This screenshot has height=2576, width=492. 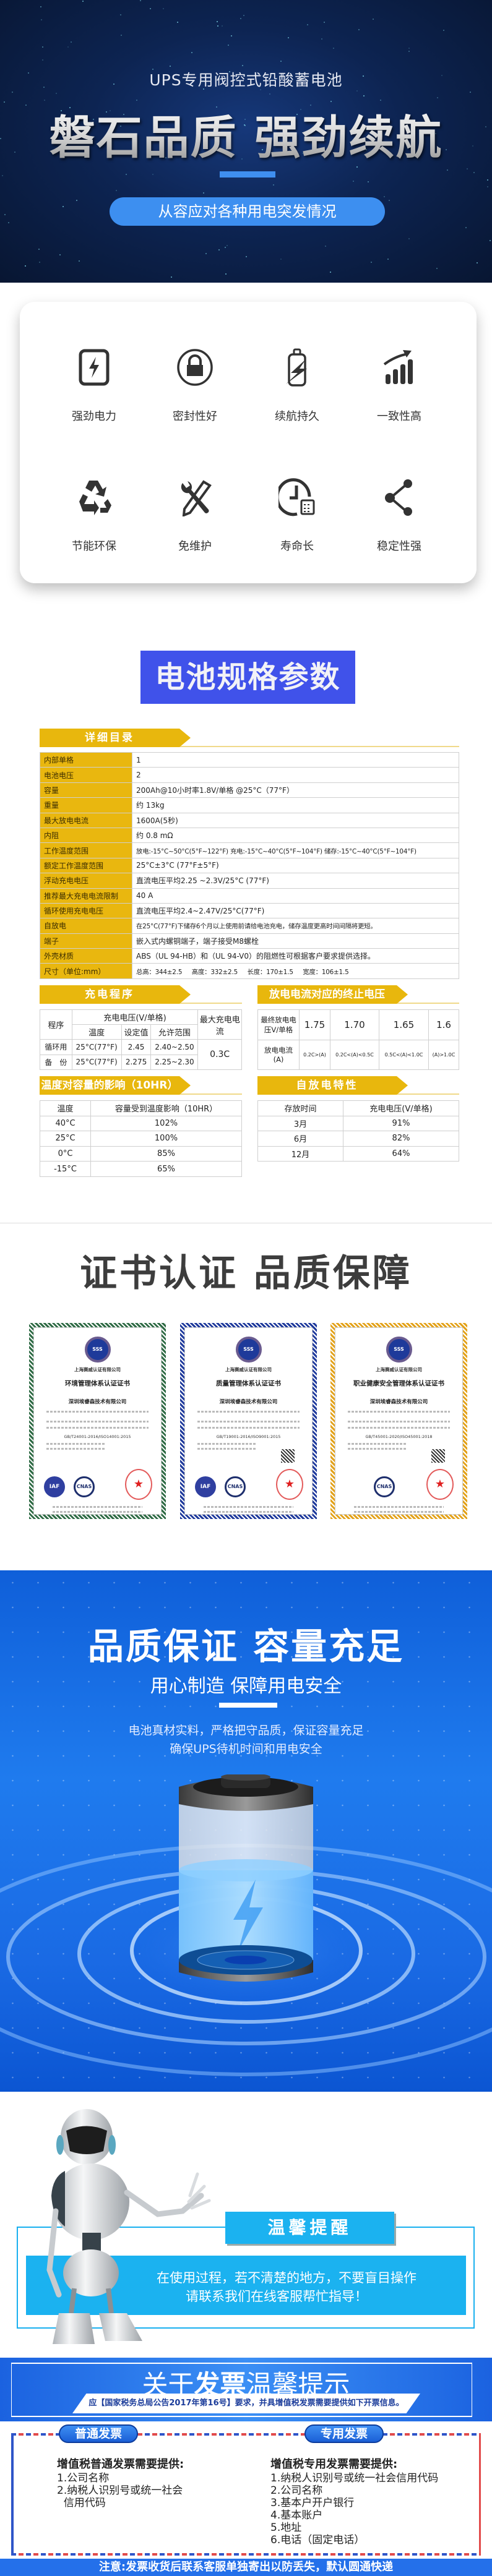 I want to click on tools-icon, so click(x=197, y=498).